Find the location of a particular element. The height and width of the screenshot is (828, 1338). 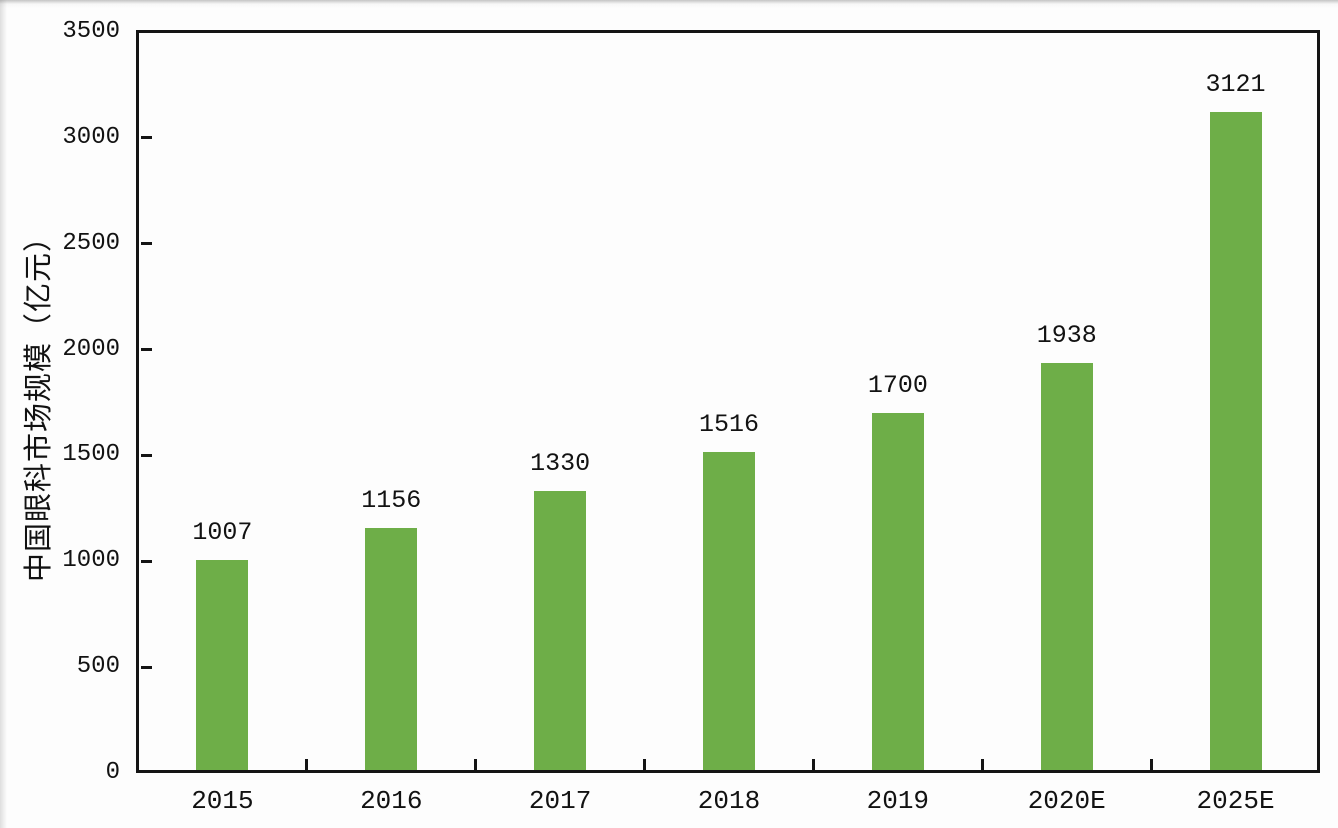

y-tick-mark-2000 is located at coordinates (146, 350).